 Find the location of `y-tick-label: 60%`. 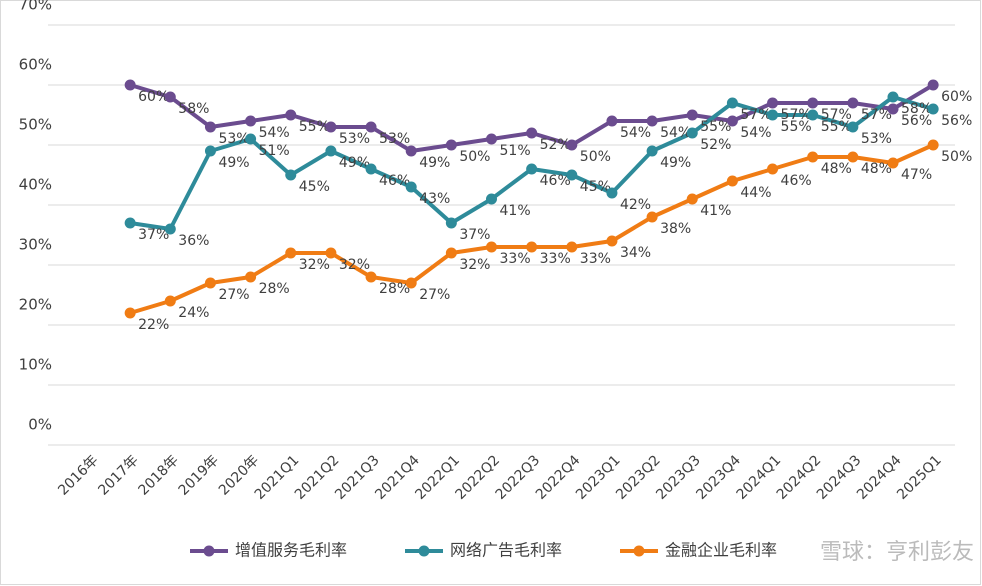

y-tick-label: 60% is located at coordinates (35, 65).